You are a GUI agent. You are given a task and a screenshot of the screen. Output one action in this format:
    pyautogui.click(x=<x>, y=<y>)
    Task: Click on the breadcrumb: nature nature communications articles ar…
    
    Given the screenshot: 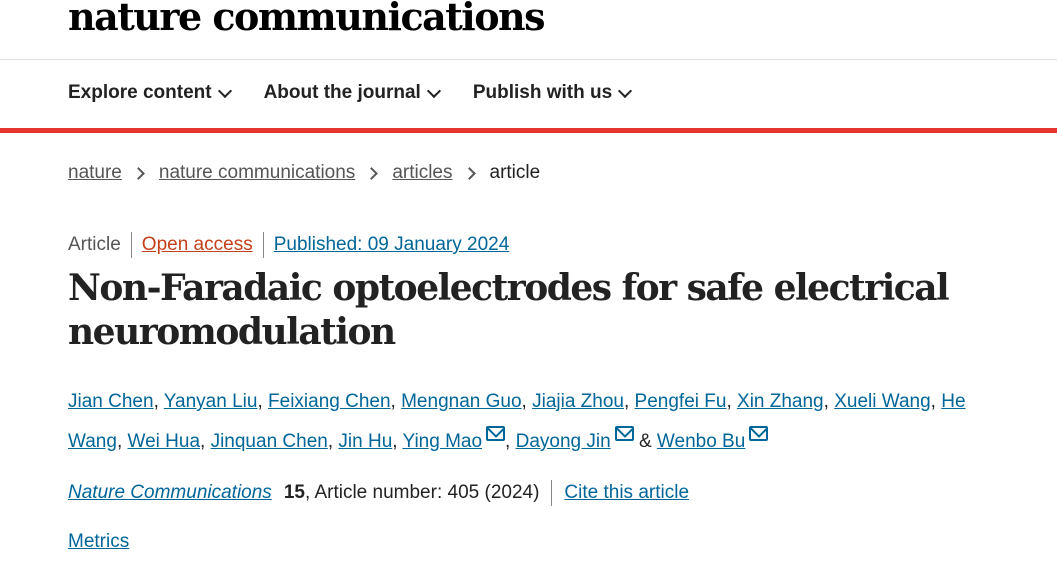 What is the action you would take?
    pyautogui.click(x=304, y=173)
    